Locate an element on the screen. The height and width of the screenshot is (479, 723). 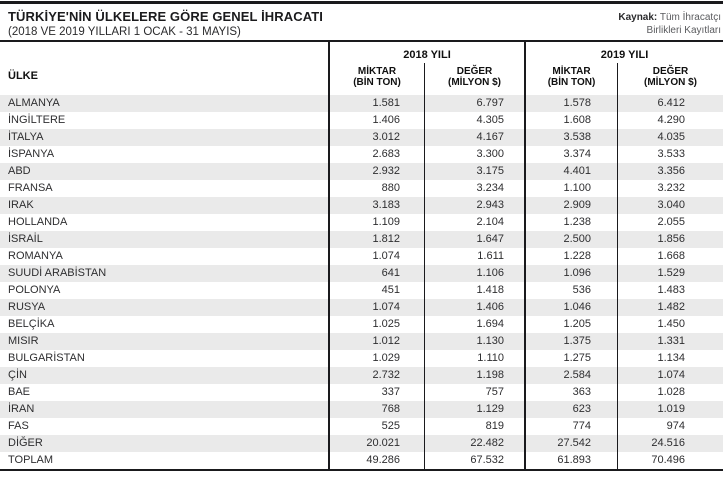
value-2018-cell: 819 is located at coordinates (474, 426).